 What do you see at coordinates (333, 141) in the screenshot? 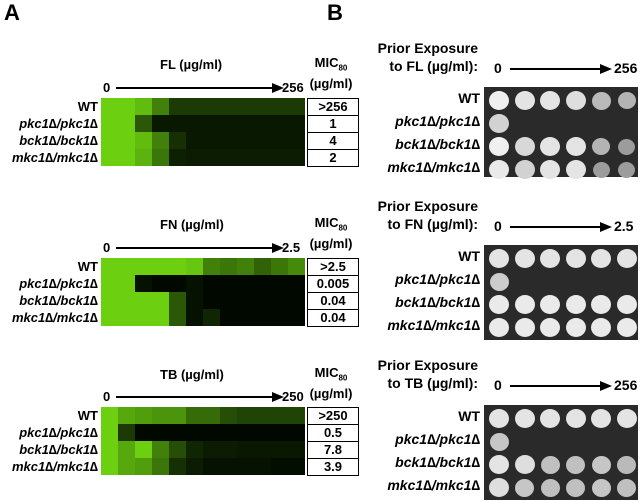
I see `mic-value: 4` at bounding box center [333, 141].